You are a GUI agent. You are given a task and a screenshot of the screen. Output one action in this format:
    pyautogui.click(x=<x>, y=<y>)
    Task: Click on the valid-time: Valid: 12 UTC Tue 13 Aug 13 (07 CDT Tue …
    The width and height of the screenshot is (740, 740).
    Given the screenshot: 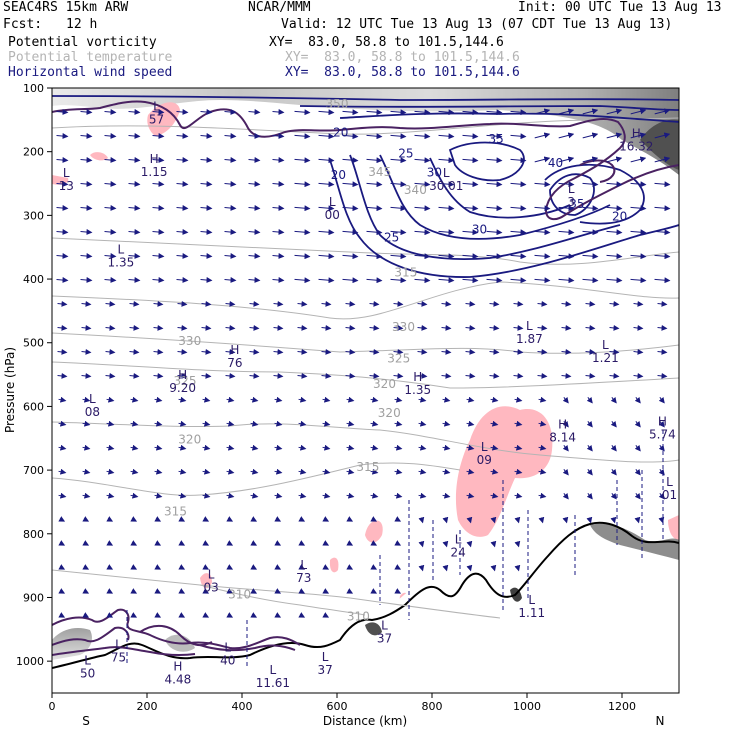 What is the action you would take?
    pyautogui.click(x=477, y=24)
    